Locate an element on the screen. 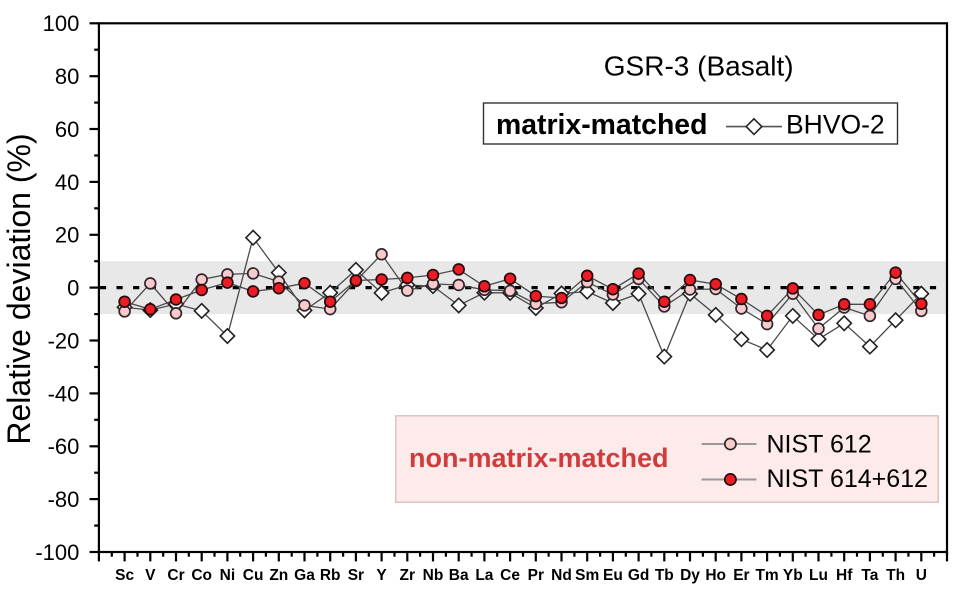 The image size is (962, 592). svg-text: Ho is located at coordinates (715, 575).